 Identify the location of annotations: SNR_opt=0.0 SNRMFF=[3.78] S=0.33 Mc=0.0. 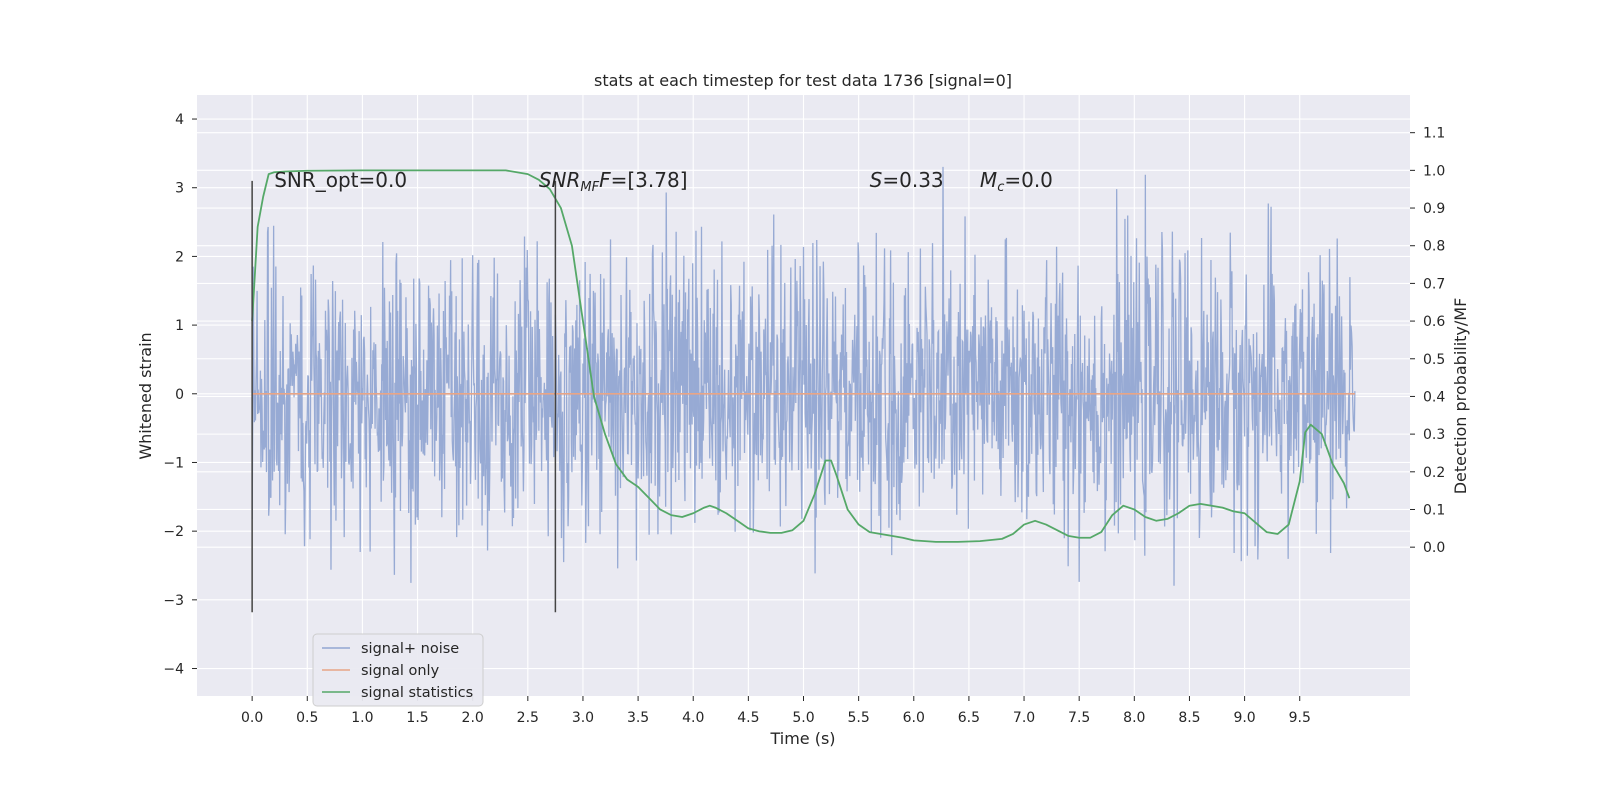
(663, 181).